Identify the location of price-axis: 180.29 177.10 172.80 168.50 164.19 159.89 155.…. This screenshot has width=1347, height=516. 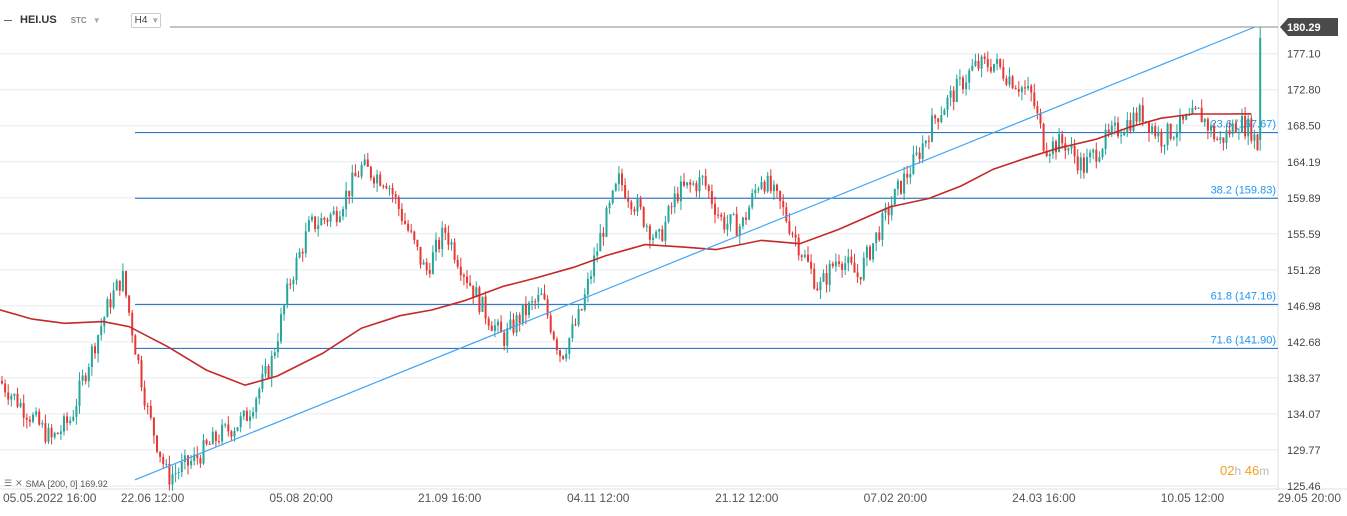
(1309, 255).